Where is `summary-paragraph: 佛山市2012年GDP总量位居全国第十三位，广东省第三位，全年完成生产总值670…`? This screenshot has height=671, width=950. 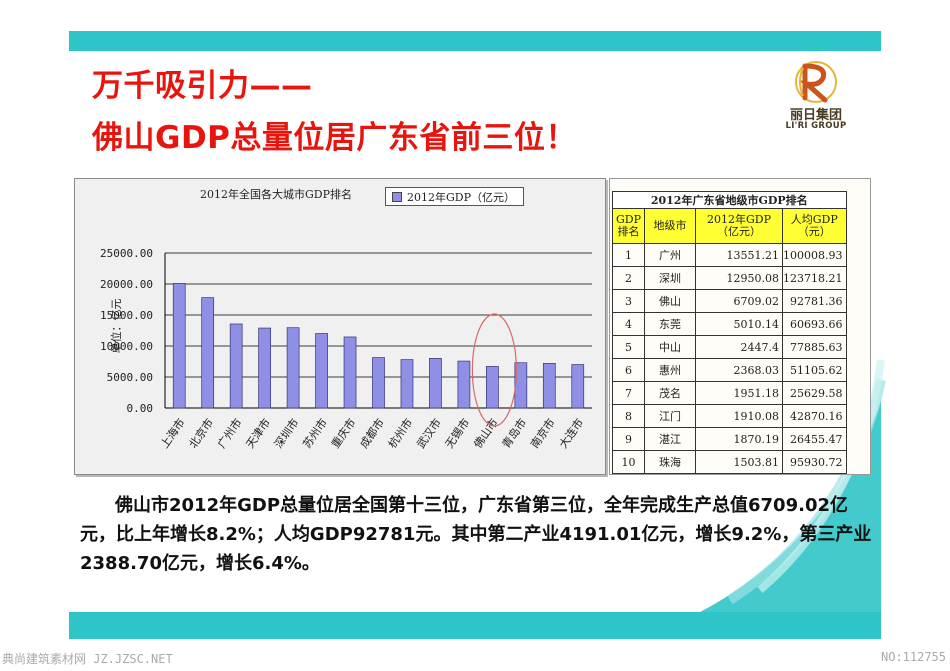 summary-paragraph: 佛山市2012年GDP总量位居全国第十三位，广东省第三位，全年完成生产总值670… is located at coordinates (480, 534).